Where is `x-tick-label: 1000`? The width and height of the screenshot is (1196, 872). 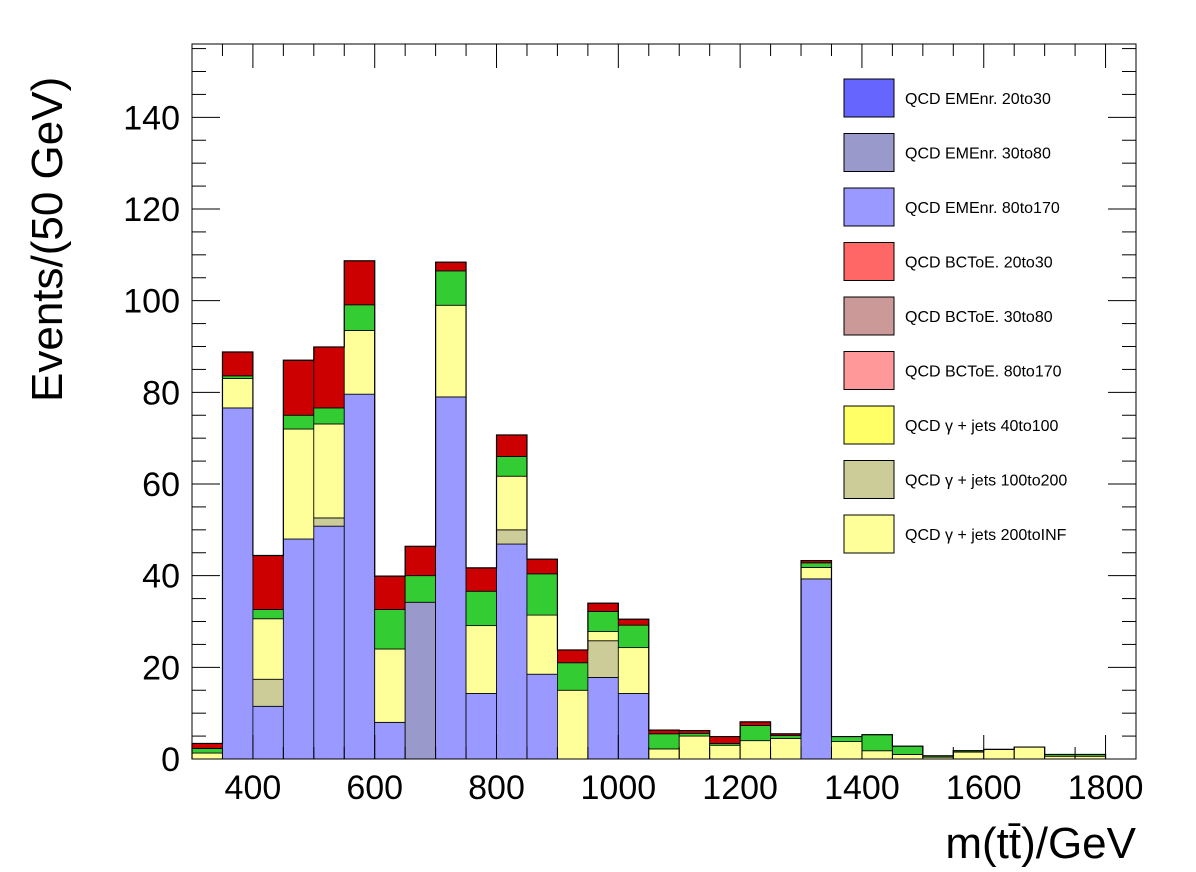
x-tick-label: 1000 is located at coordinates (619, 788).